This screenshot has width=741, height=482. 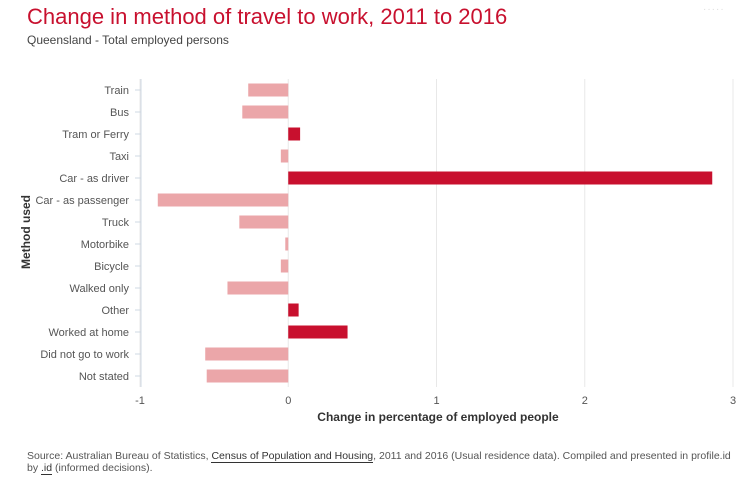 What do you see at coordinates (82, 201) in the screenshot?
I see `category-label: Car - as passenger` at bounding box center [82, 201].